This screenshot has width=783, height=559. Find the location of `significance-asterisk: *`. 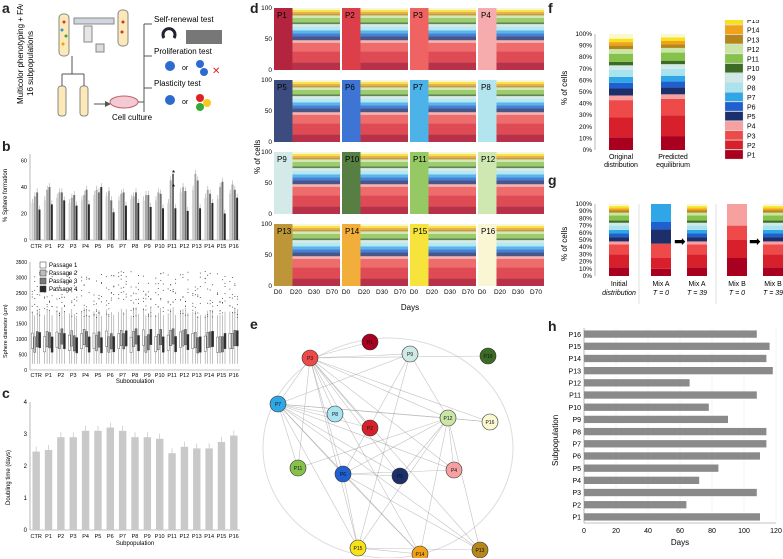

significance-asterisk: * is located at coordinates (173, 173).